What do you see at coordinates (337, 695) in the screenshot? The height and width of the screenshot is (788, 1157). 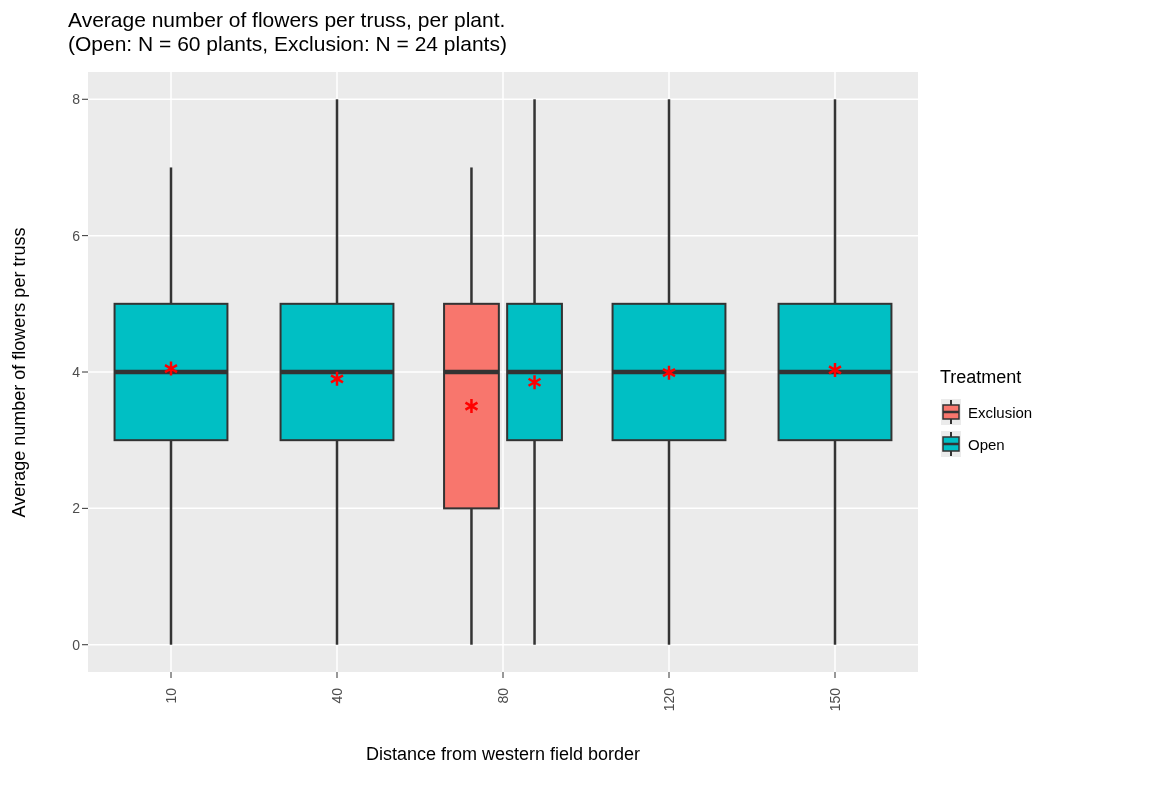 I see `x-tick-label: 40` at bounding box center [337, 695].